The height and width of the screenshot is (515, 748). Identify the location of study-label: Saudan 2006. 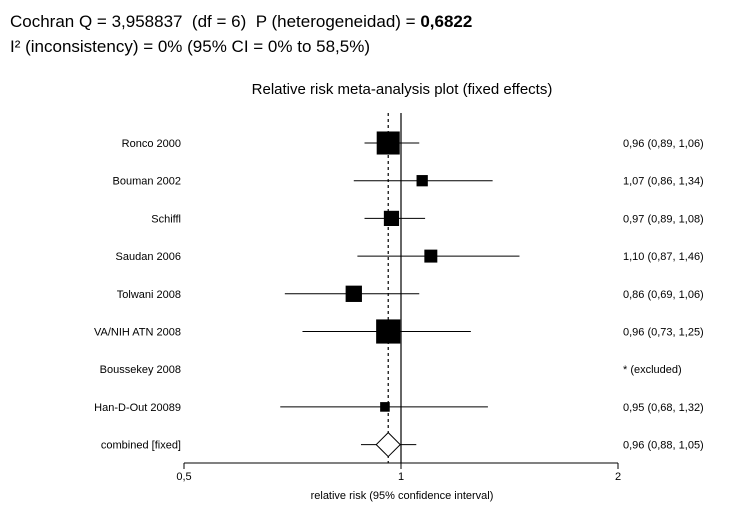
(148, 257).